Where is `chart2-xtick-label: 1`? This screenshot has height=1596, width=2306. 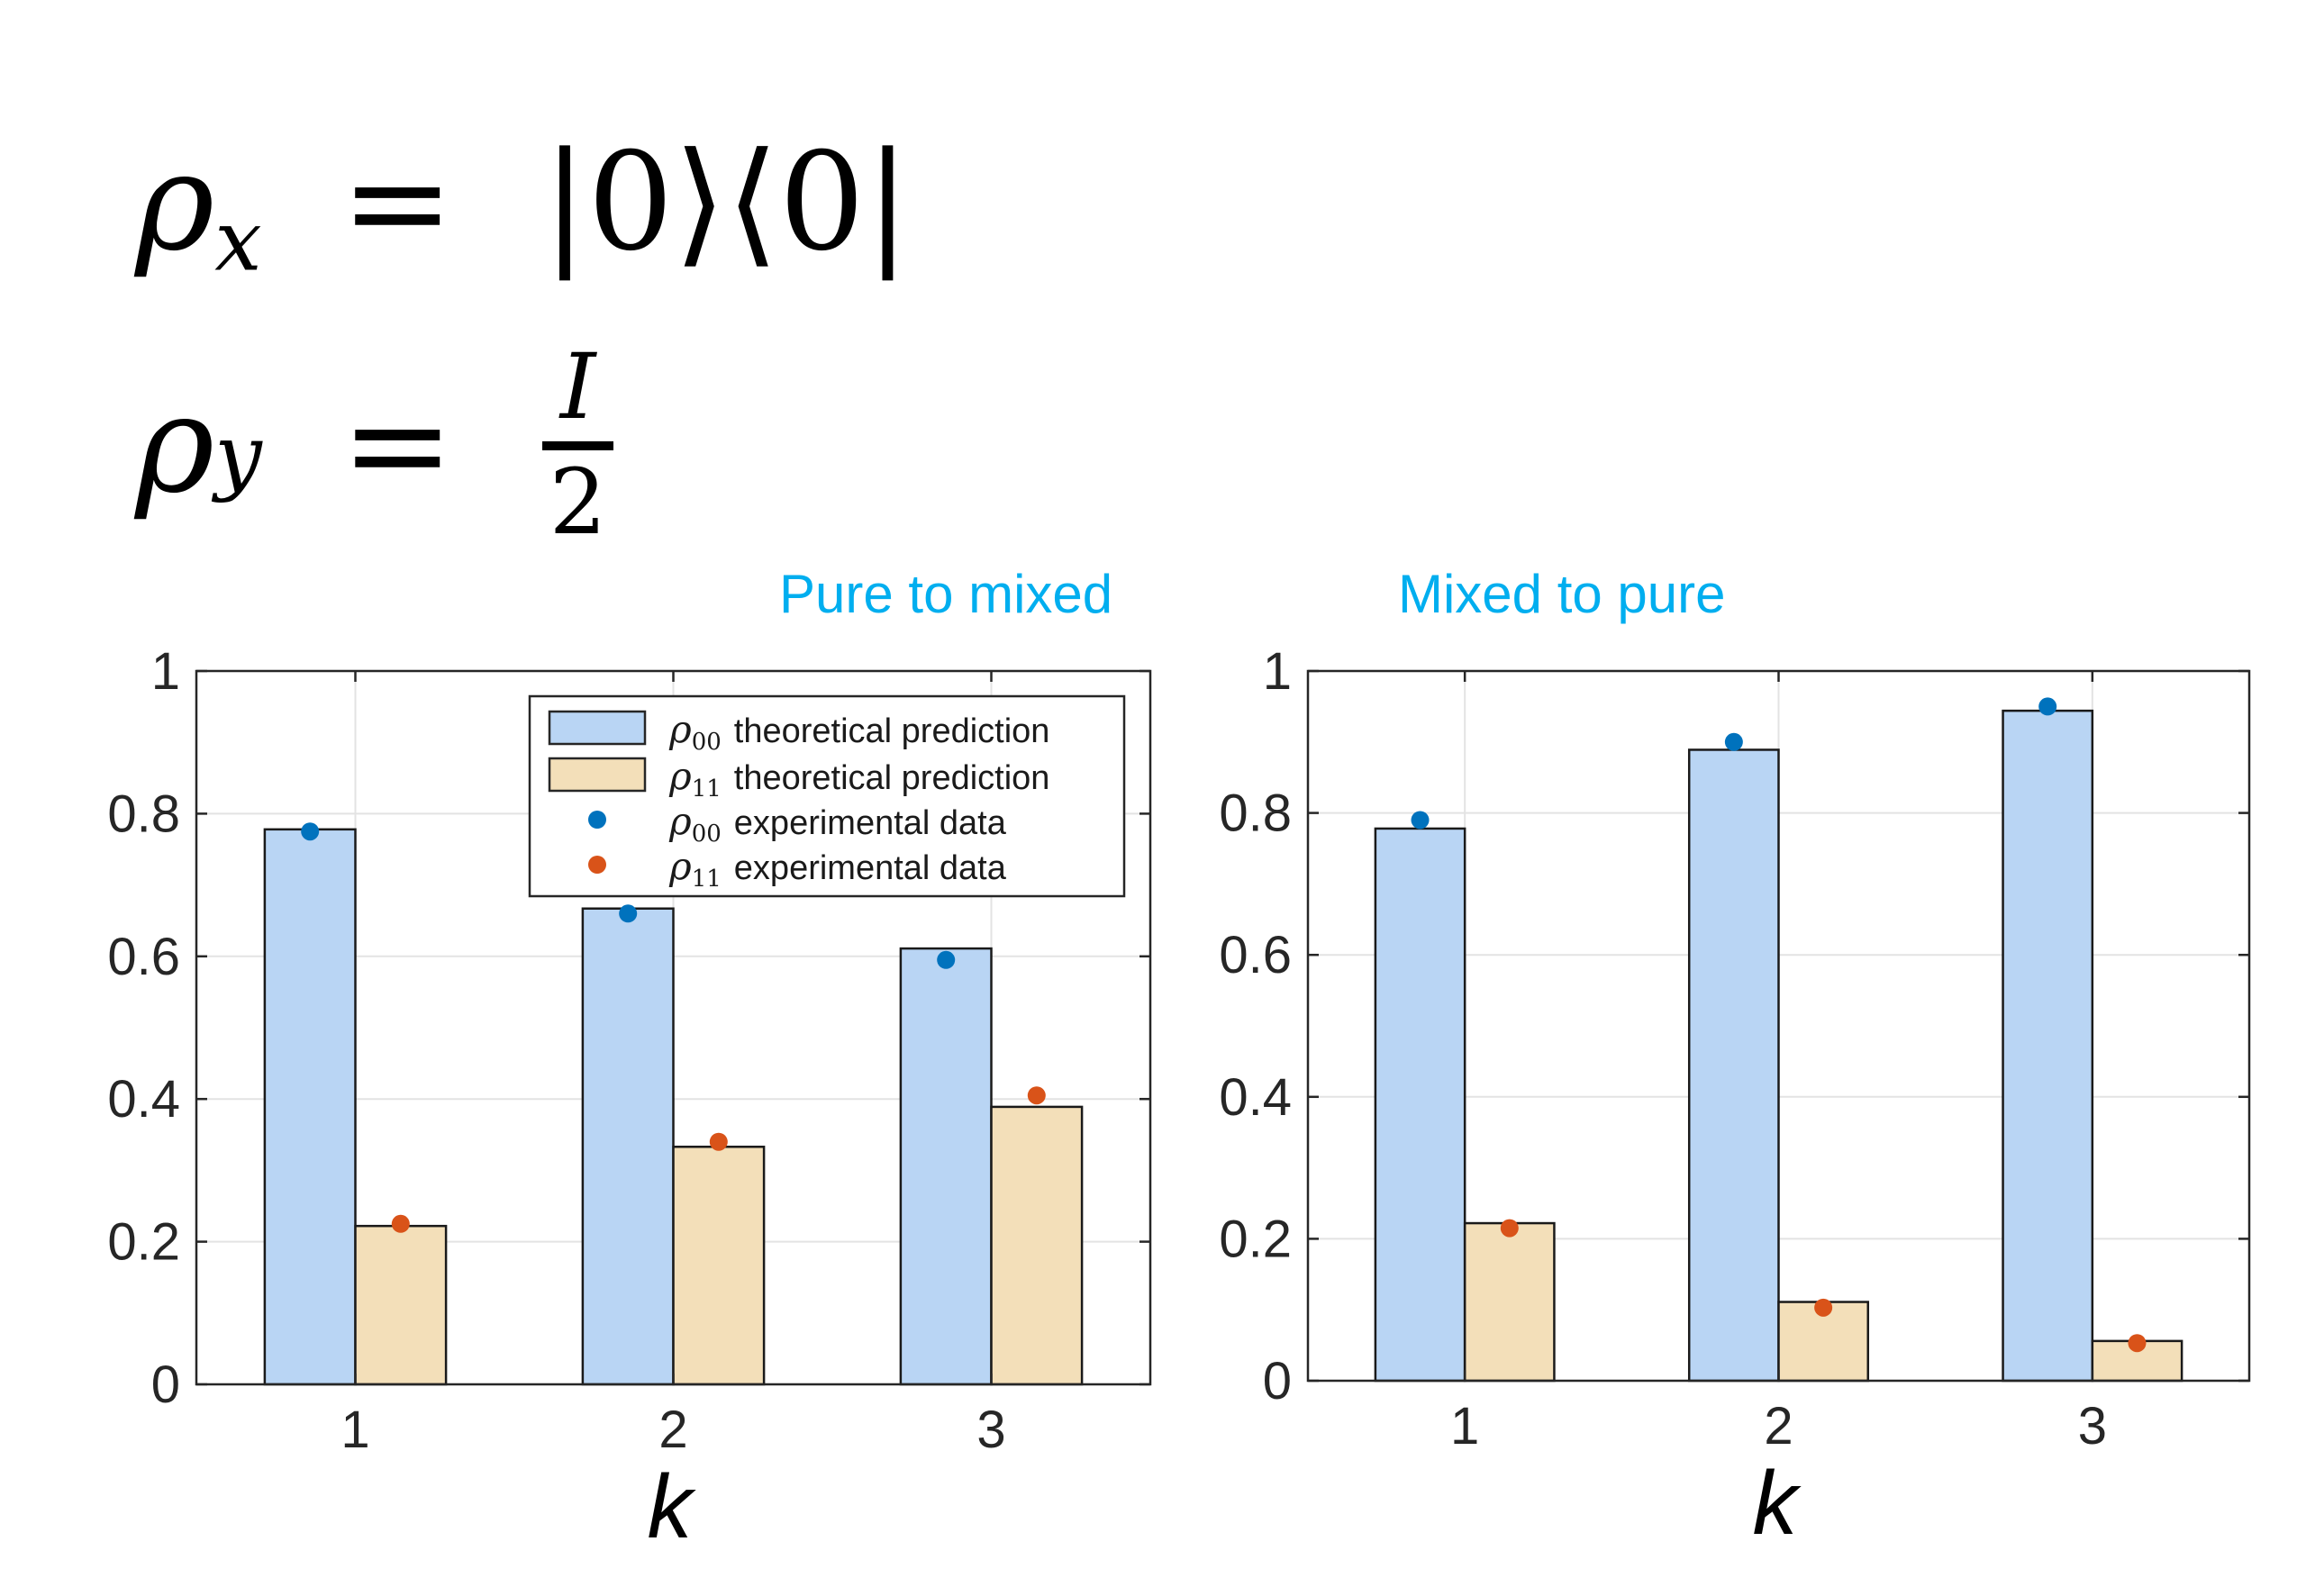
chart2-xtick-label: 1 is located at coordinates (1464, 1426).